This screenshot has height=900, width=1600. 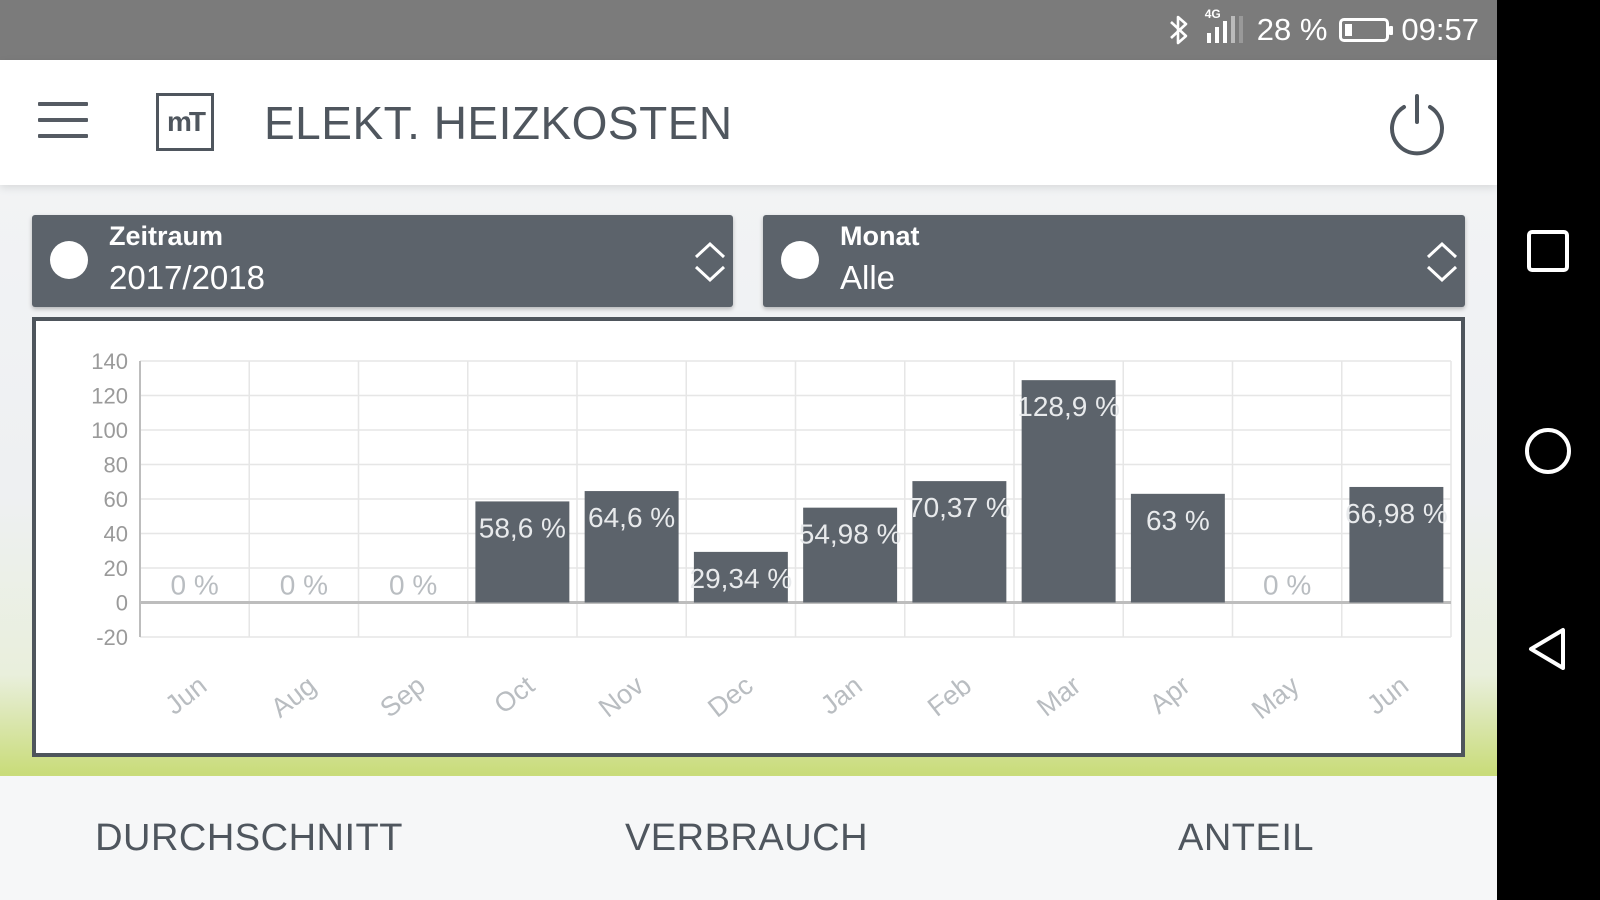 What do you see at coordinates (959, 507) in the screenshot?
I see `bar-value-label: 70,37 %` at bounding box center [959, 507].